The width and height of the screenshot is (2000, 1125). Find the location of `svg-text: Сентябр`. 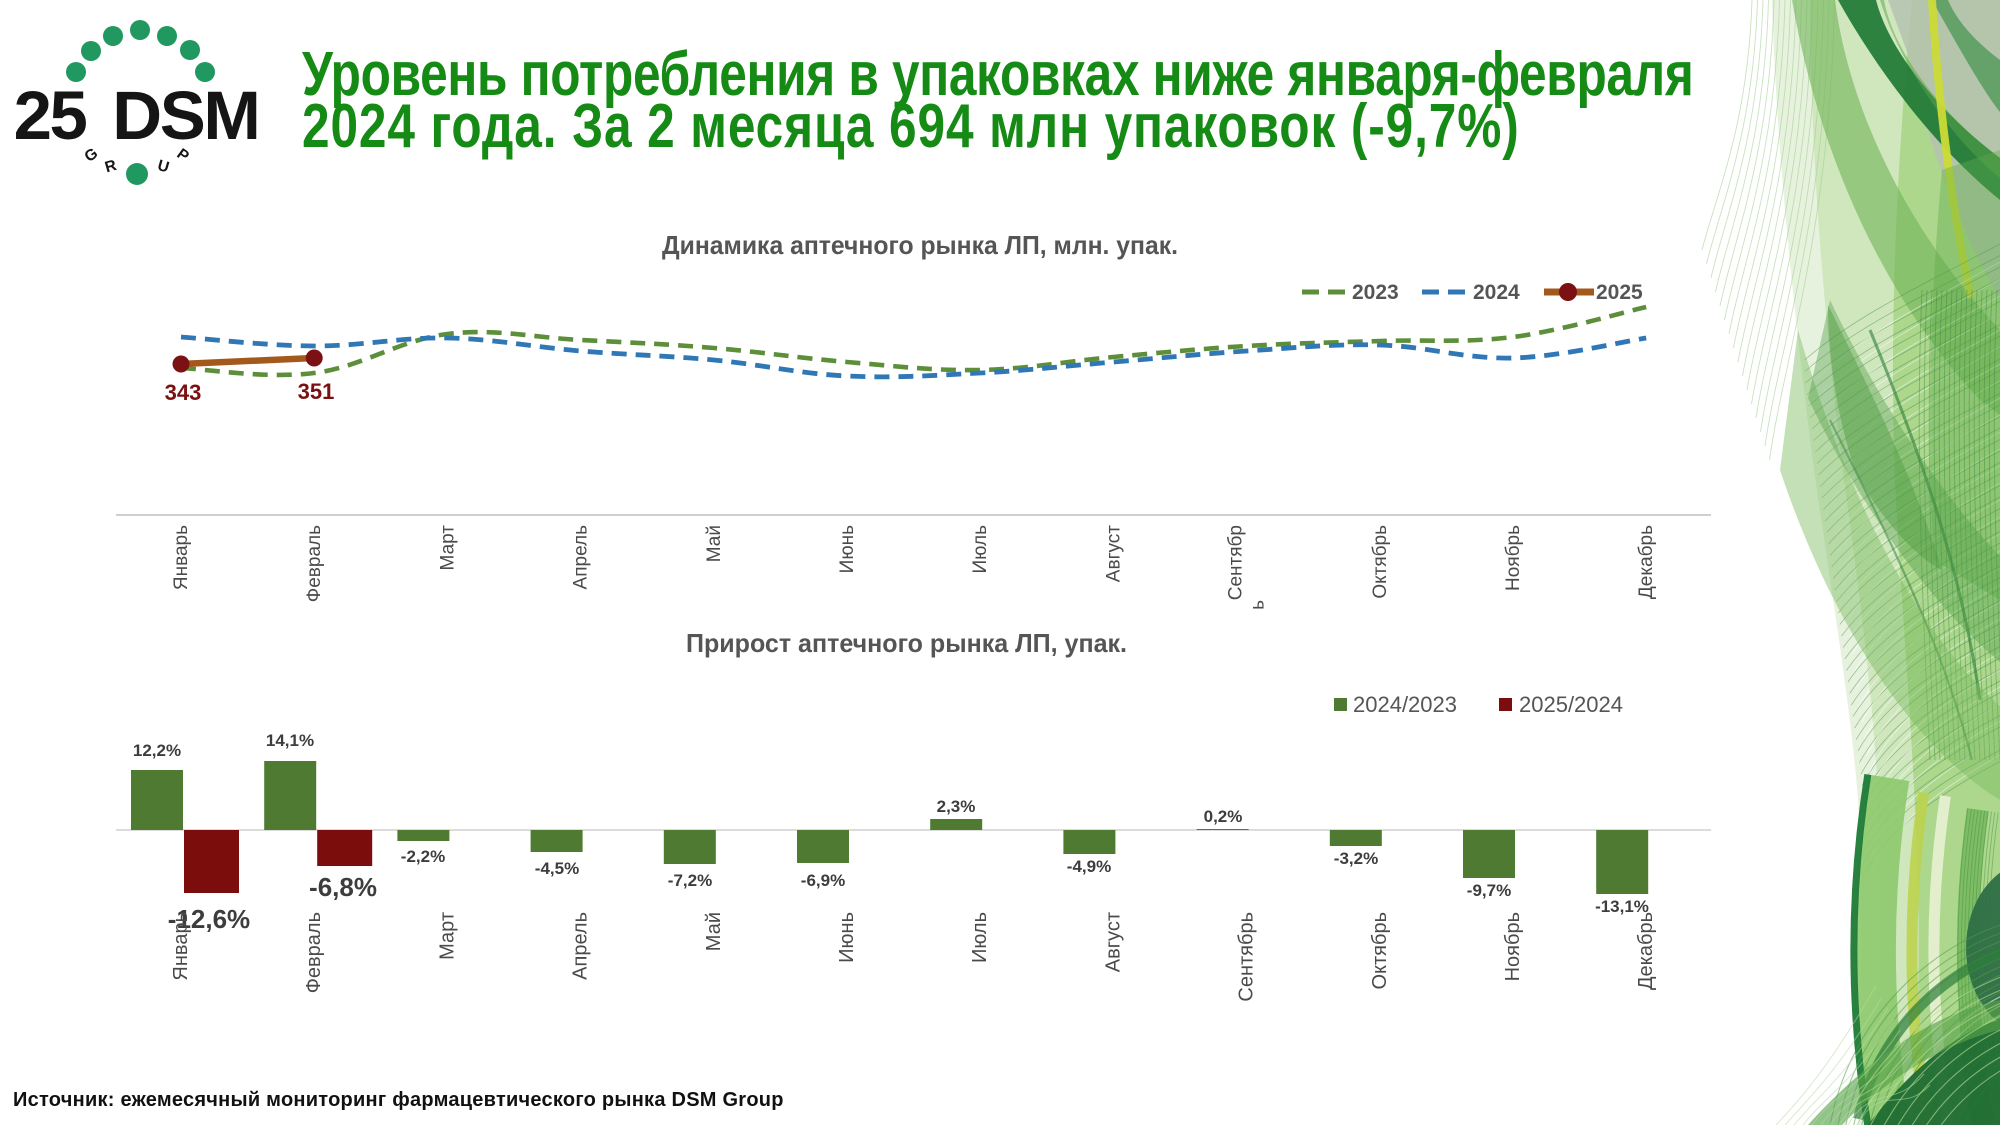

svg-text: Сентябр is located at coordinates (1236, 562).